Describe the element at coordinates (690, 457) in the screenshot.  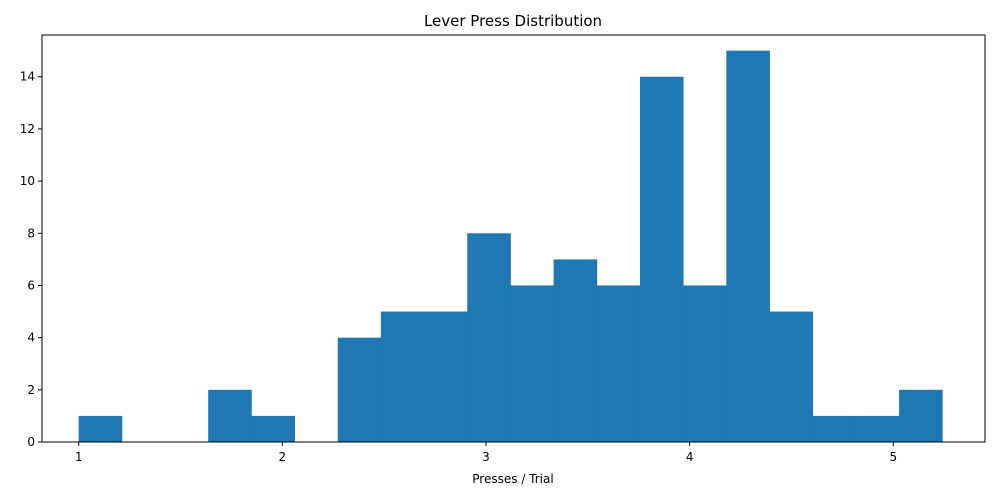
I see `x-tick-label: 4` at that location.